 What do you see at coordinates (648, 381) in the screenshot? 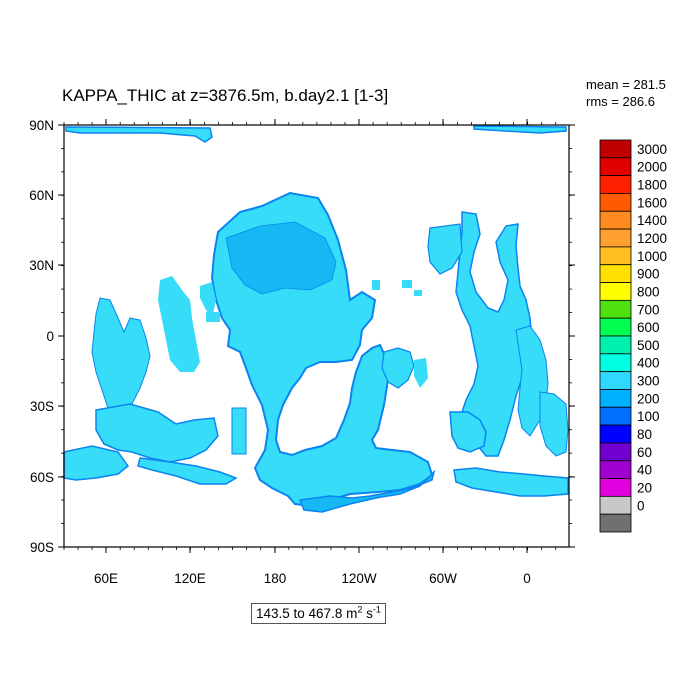
I see `colorbar-label: 300` at bounding box center [648, 381].